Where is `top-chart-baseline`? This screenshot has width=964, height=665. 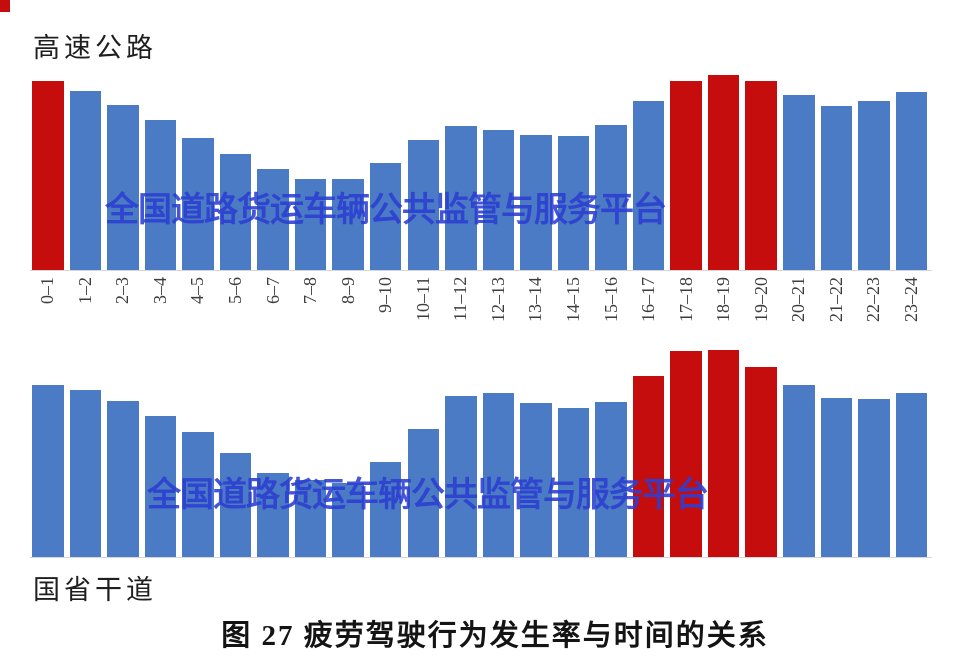
top-chart-baseline is located at coordinates (481, 270).